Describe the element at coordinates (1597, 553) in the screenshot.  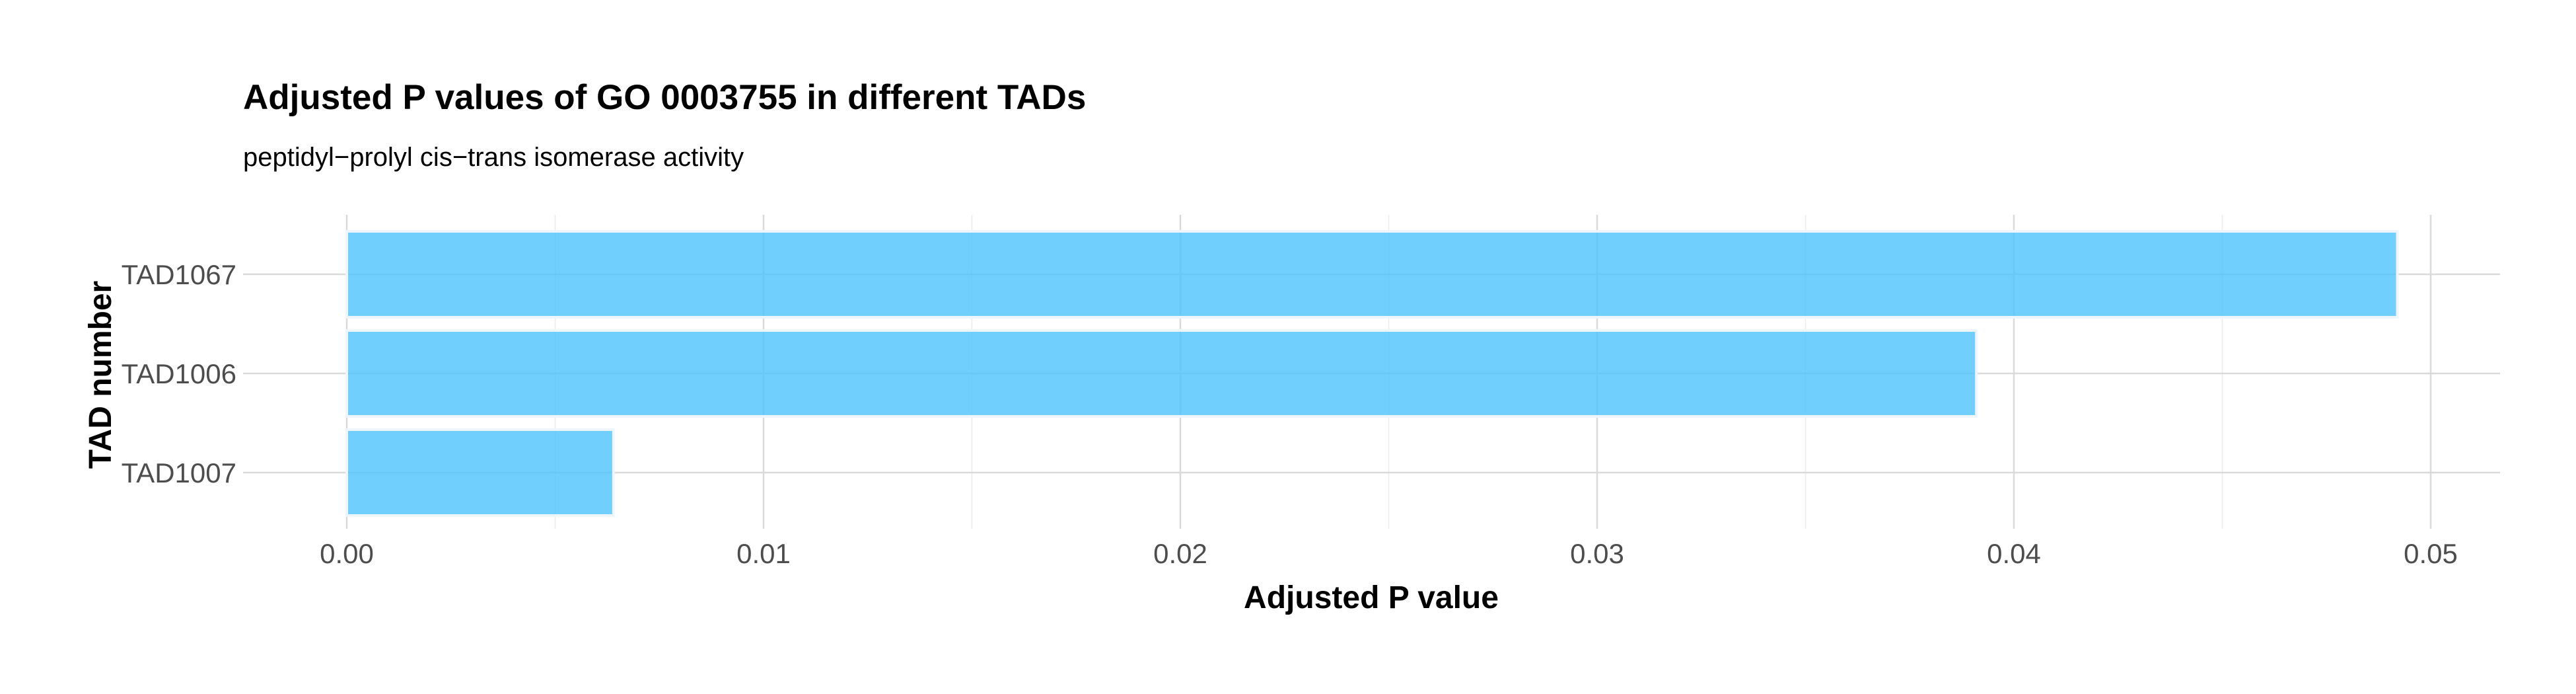
I see `x-tick-label: 0.03` at that location.